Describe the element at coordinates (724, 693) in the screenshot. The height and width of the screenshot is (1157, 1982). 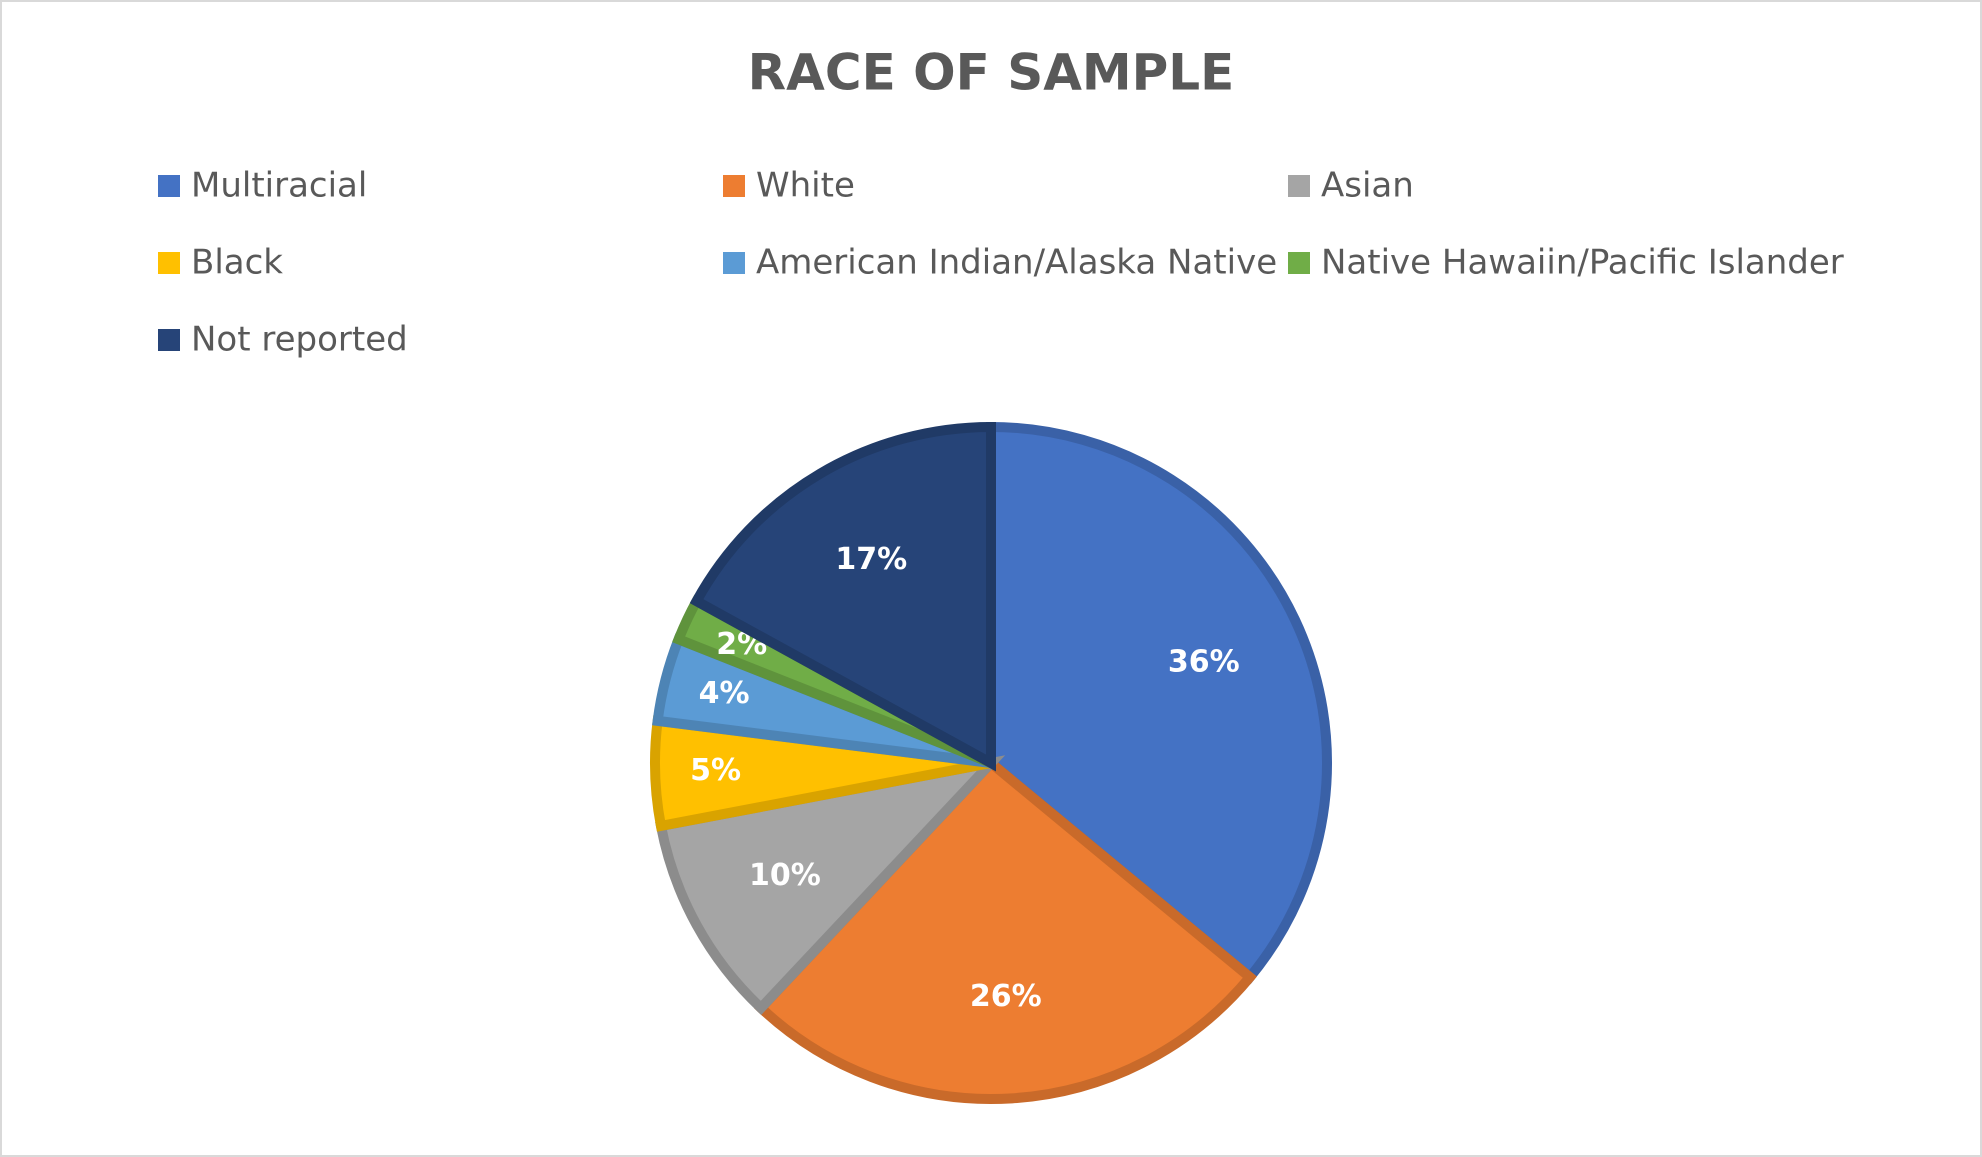
I see `data-label: 4%` at that location.